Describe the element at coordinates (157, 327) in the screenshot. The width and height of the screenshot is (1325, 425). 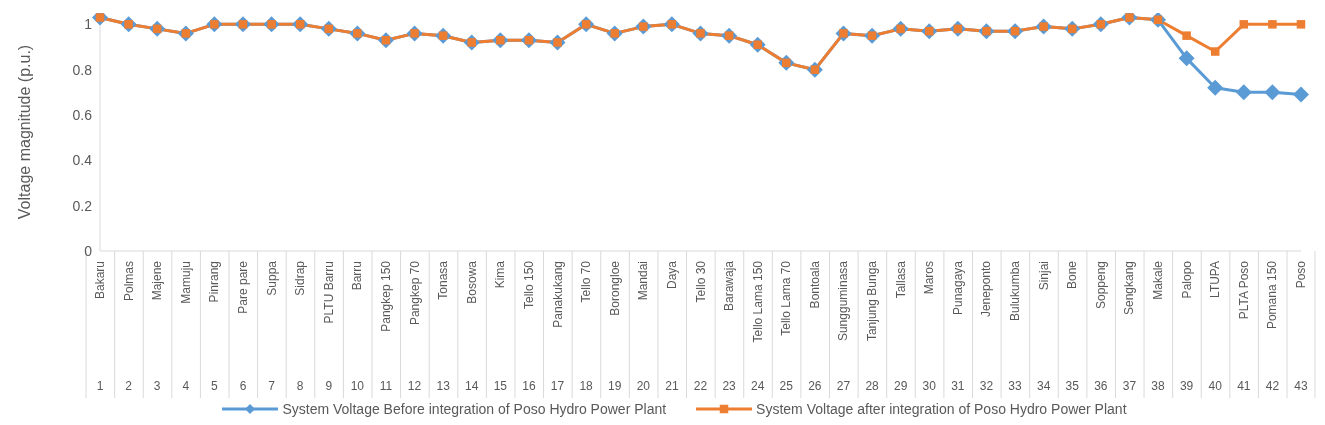
I see `category-label: Majene 3` at that location.